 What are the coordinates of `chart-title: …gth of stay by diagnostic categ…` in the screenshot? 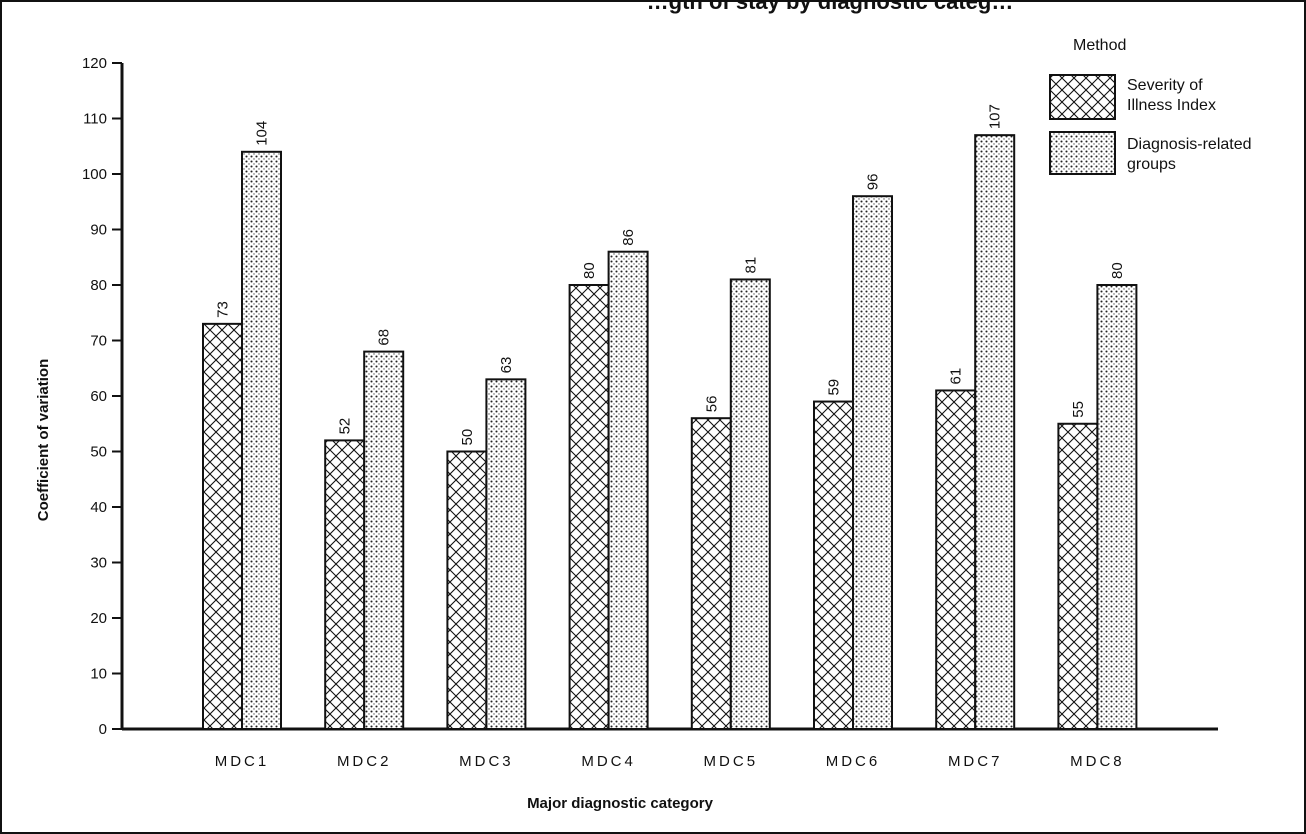 It's located at (830, 7).